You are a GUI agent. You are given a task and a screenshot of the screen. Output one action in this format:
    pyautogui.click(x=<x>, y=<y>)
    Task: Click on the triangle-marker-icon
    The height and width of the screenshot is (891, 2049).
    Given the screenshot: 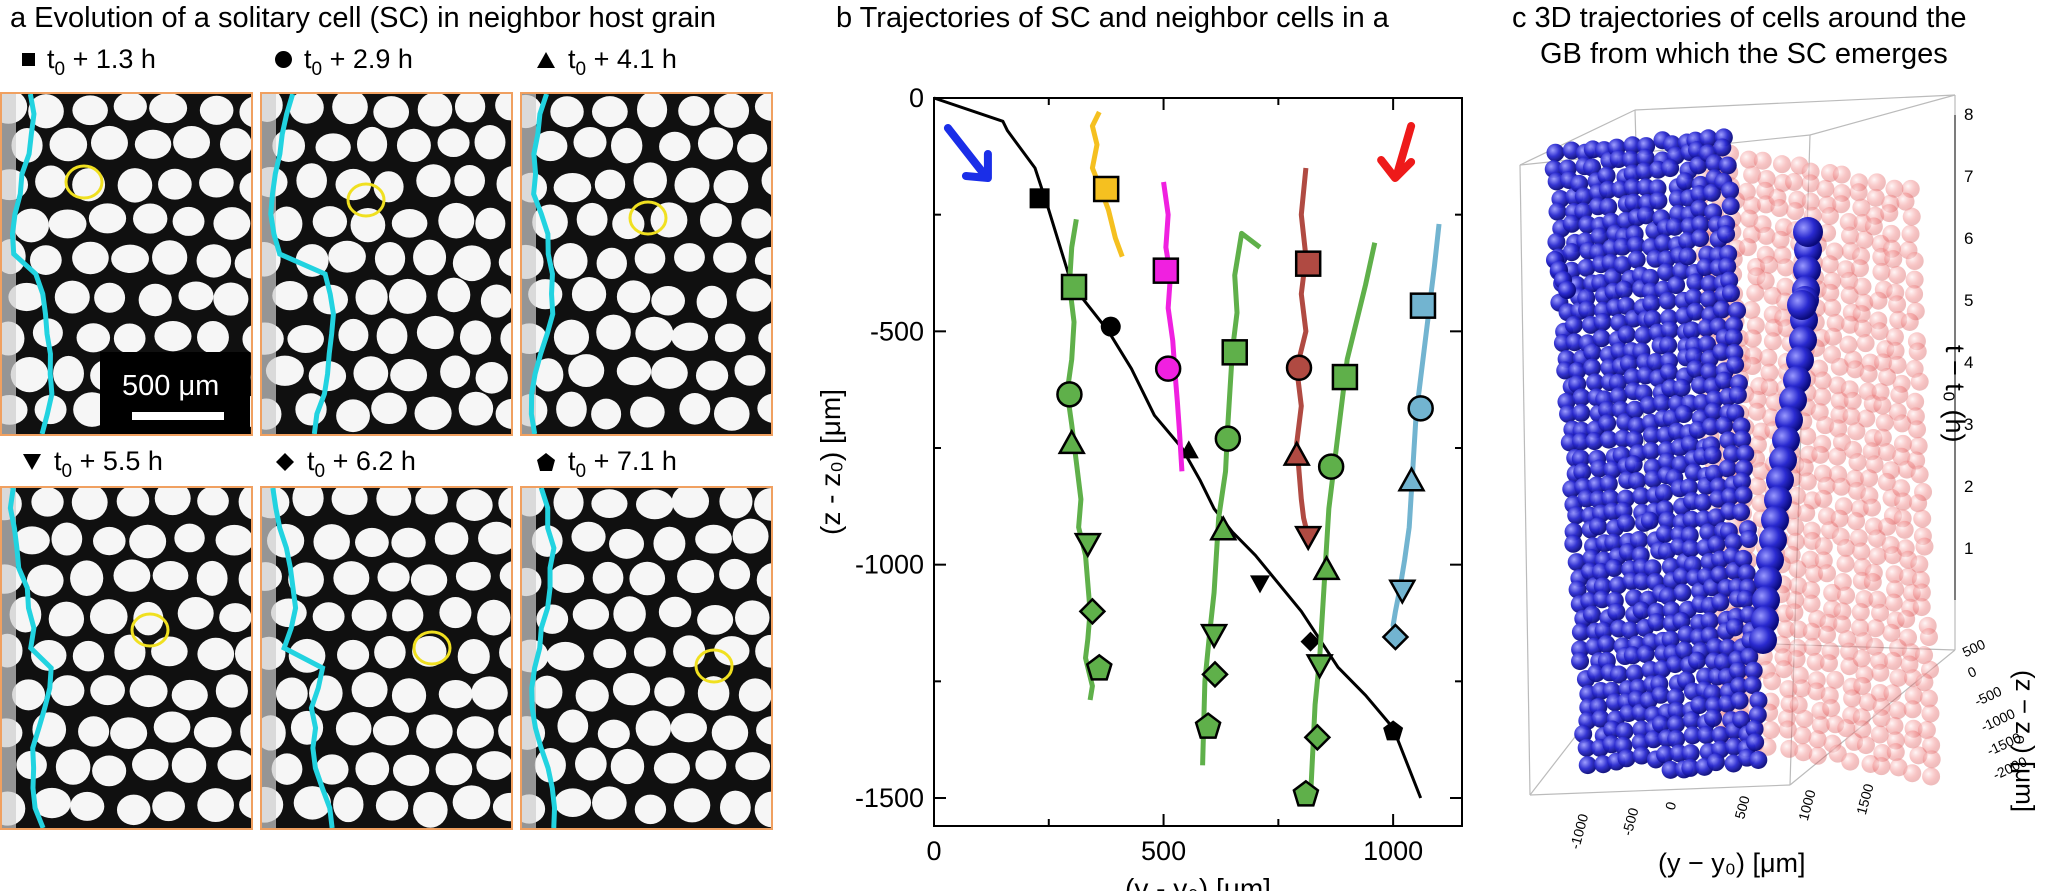 What is the action you would take?
    pyautogui.click(x=546, y=59)
    